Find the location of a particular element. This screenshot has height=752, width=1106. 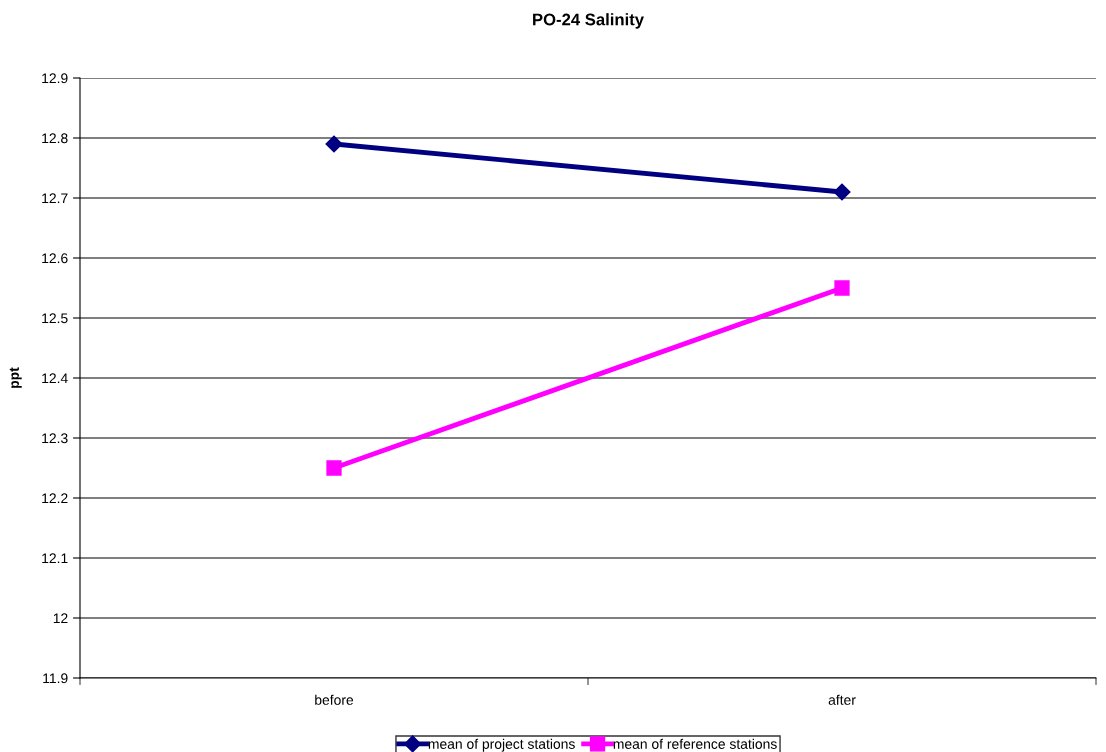

y-tick-label: 11.9 is located at coordinates (55, 678).